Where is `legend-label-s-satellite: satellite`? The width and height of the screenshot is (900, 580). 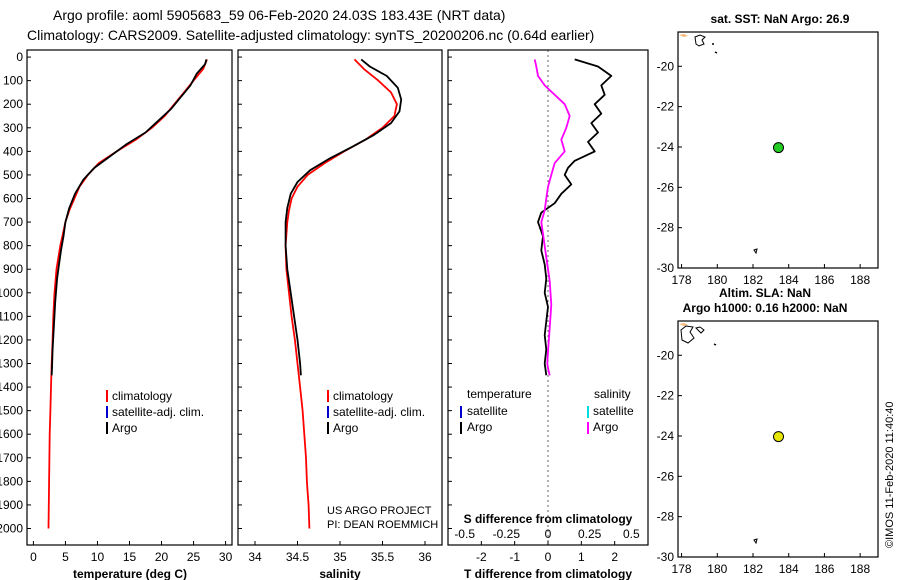 legend-label-s-satellite: satellite is located at coordinates (613, 411).